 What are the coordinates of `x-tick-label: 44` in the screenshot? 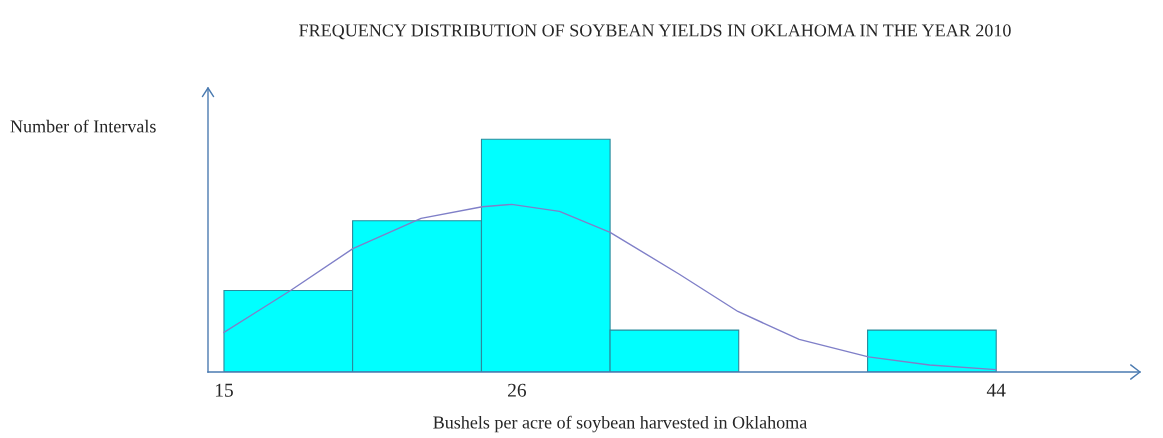 It's located at (996, 390).